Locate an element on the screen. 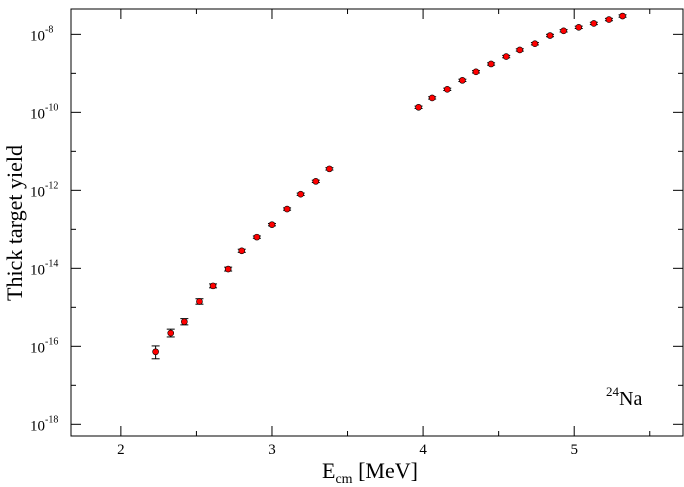  x-tick-label: 4 is located at coordinates (423, 450).